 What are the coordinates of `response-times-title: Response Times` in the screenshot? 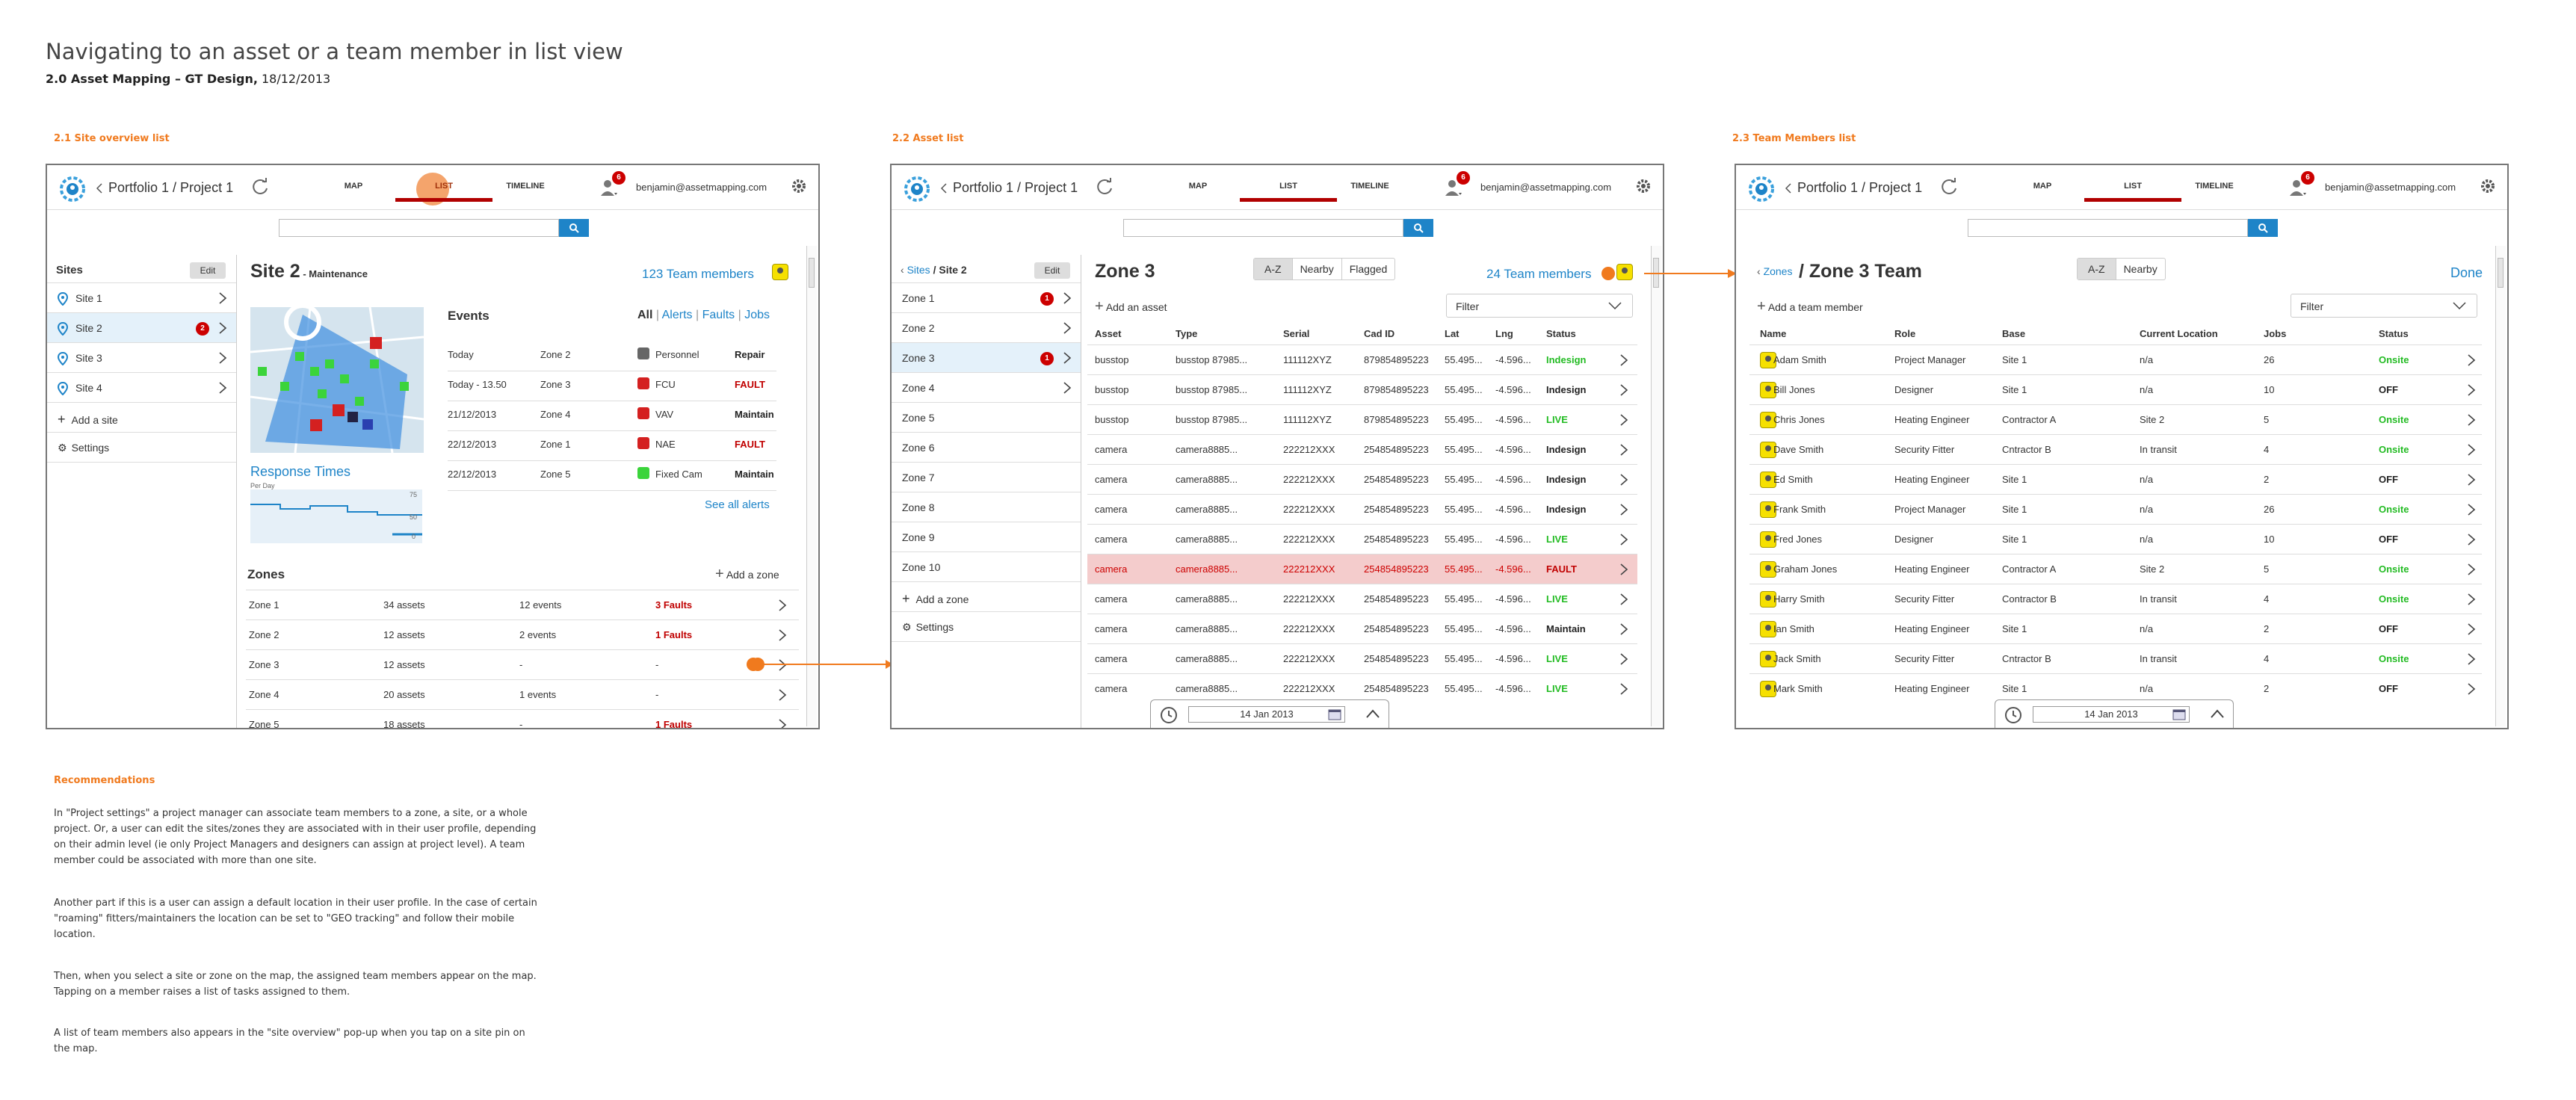 It's located at (300, 471).